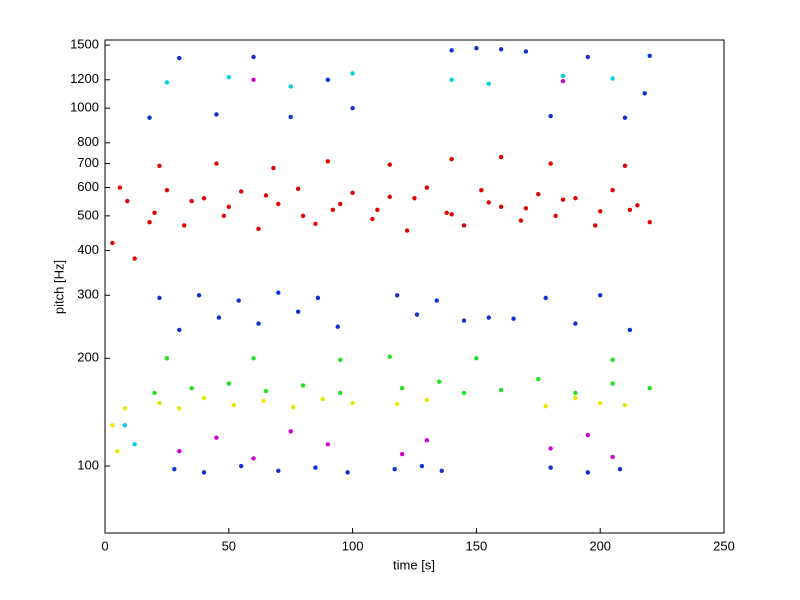 The width and height of the screenshot is (800, 600). I want to click on y-tick-label: 300, so click(88, 294).